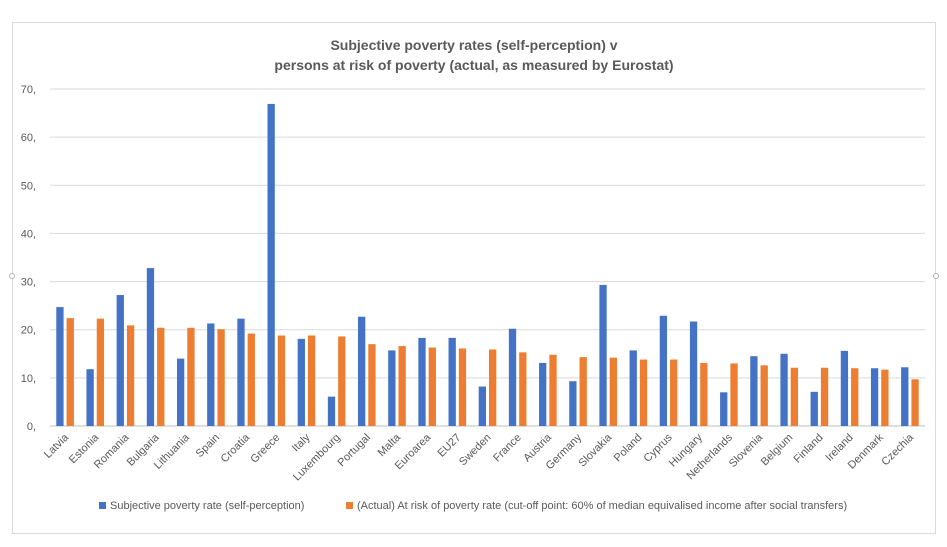 The height and width of the screenshot is (547, 947). What do you see at coordinates (31, 427) in the screenshot?
I see `y-tick-label: 0,` at bounding box center [31, 427].